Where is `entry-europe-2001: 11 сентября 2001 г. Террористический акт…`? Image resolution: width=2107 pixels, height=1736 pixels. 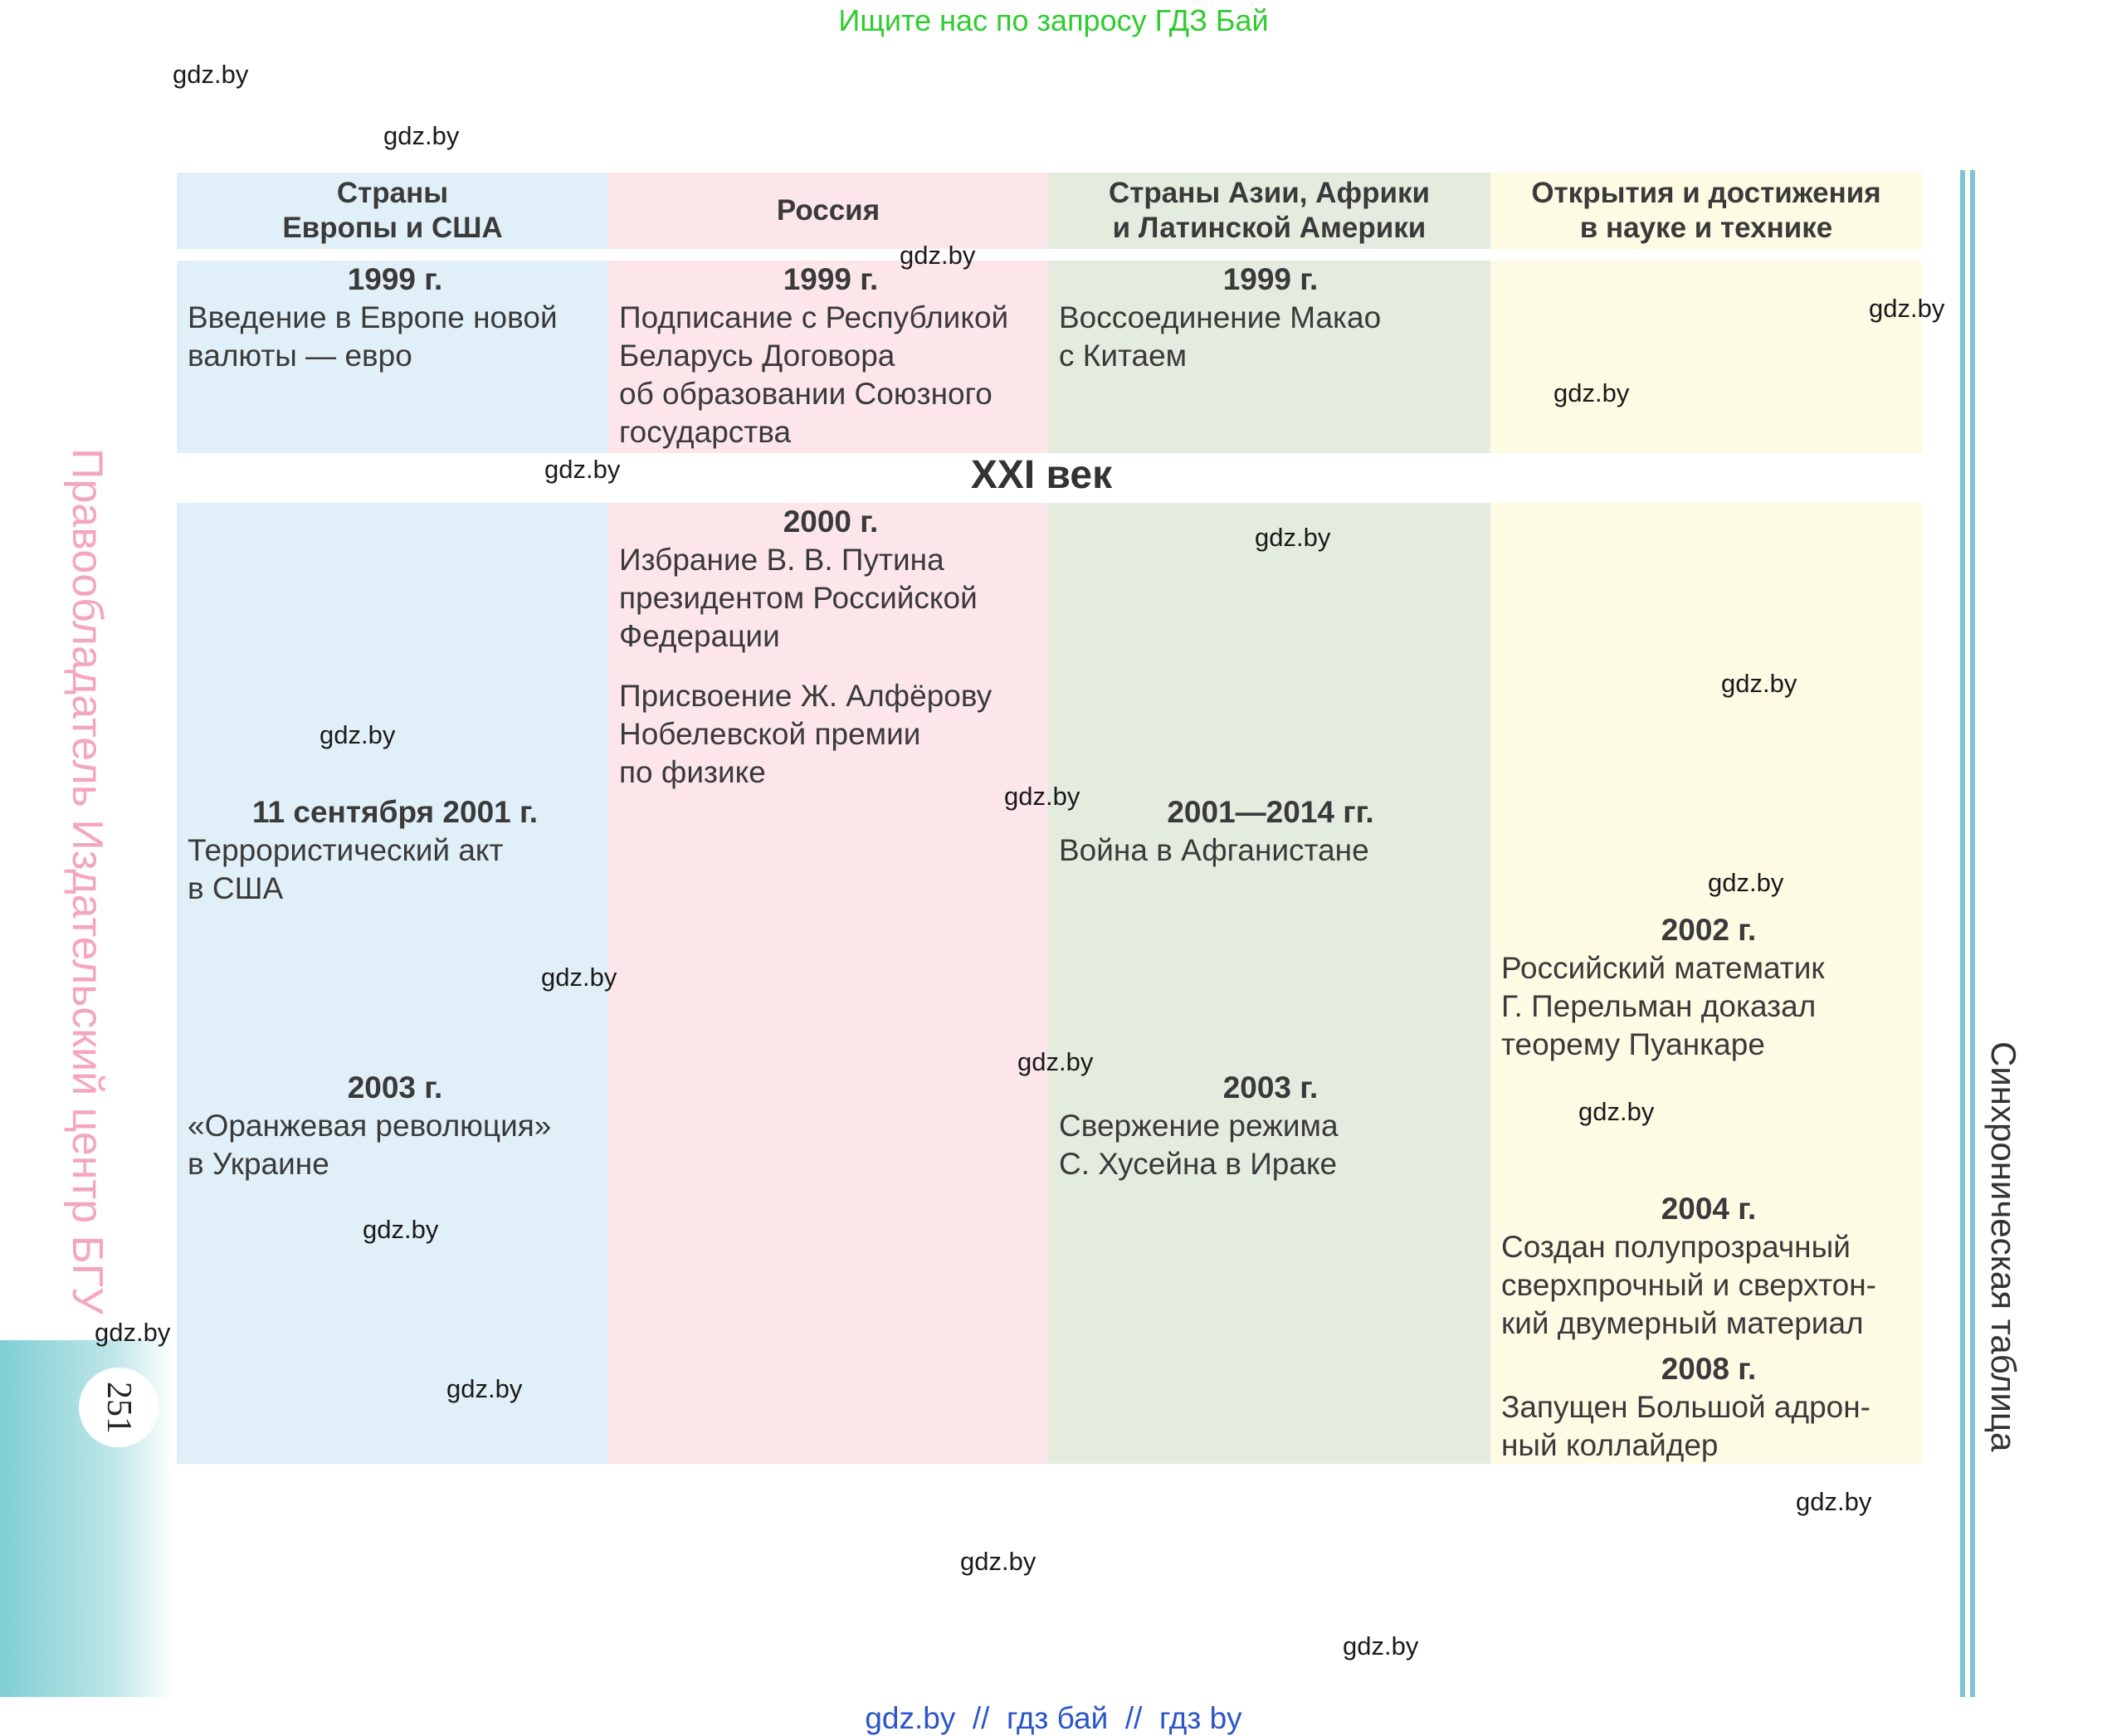
entry-europe-2001: 11 сентября 2001 г. Террористический акт… is located at coordinates (363, 850).